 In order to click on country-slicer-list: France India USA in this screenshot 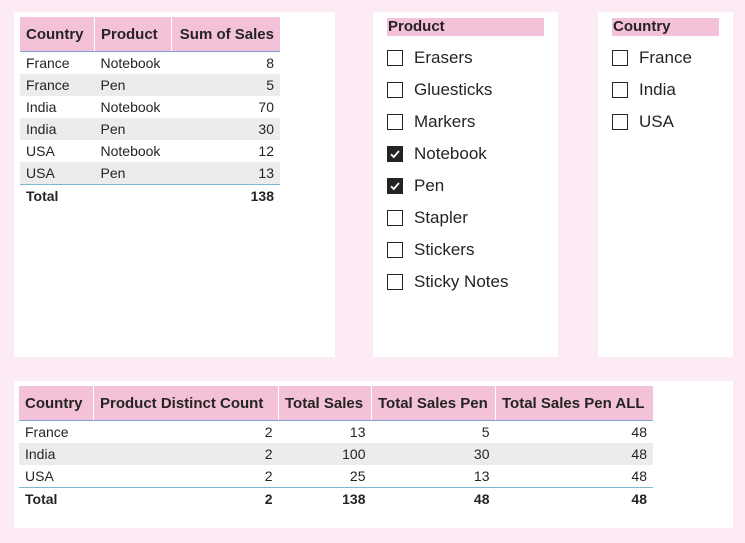, I will do `click(652, 90)`.